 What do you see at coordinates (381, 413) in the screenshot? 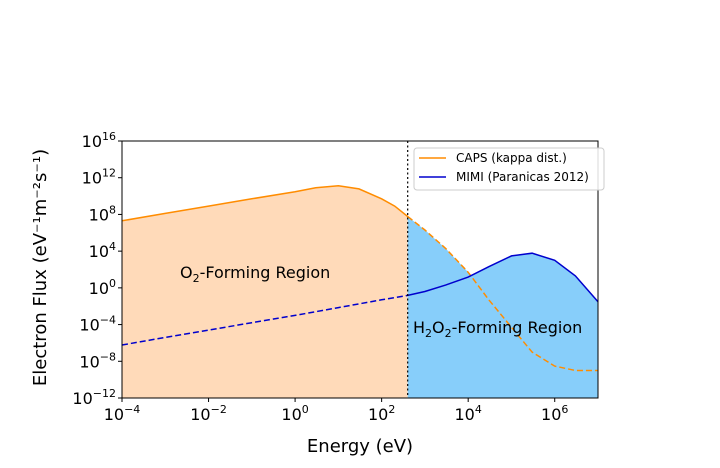
I see `x-tick-label: 10²` at bounding box center [381, 413].